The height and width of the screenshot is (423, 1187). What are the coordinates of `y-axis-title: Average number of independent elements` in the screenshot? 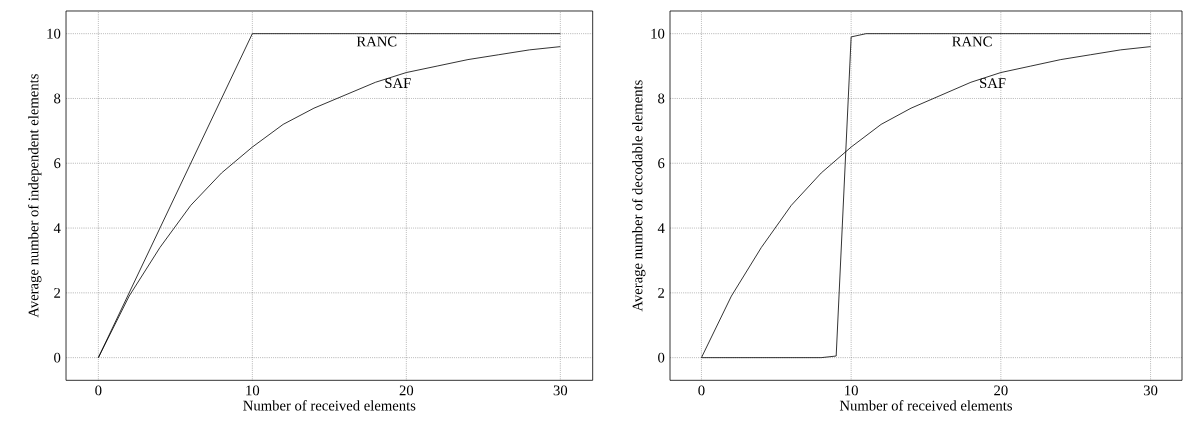 It's located at (34, 196).